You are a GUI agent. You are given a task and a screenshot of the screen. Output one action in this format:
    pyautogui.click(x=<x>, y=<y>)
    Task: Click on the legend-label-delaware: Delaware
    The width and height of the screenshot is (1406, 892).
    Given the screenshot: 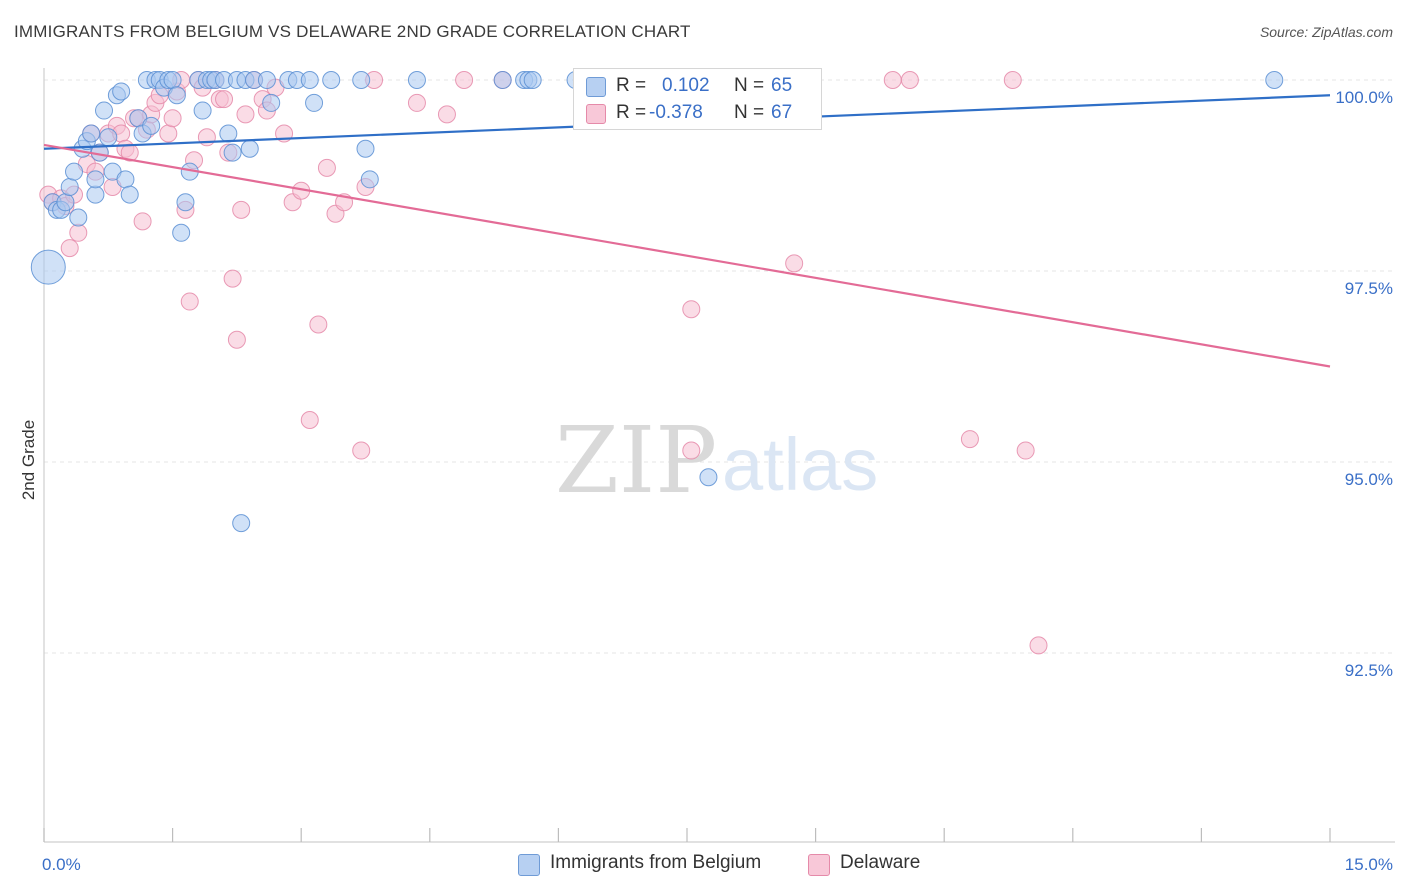 What is the action you would take?
    pyautogui.click(x=880, y=862)
    